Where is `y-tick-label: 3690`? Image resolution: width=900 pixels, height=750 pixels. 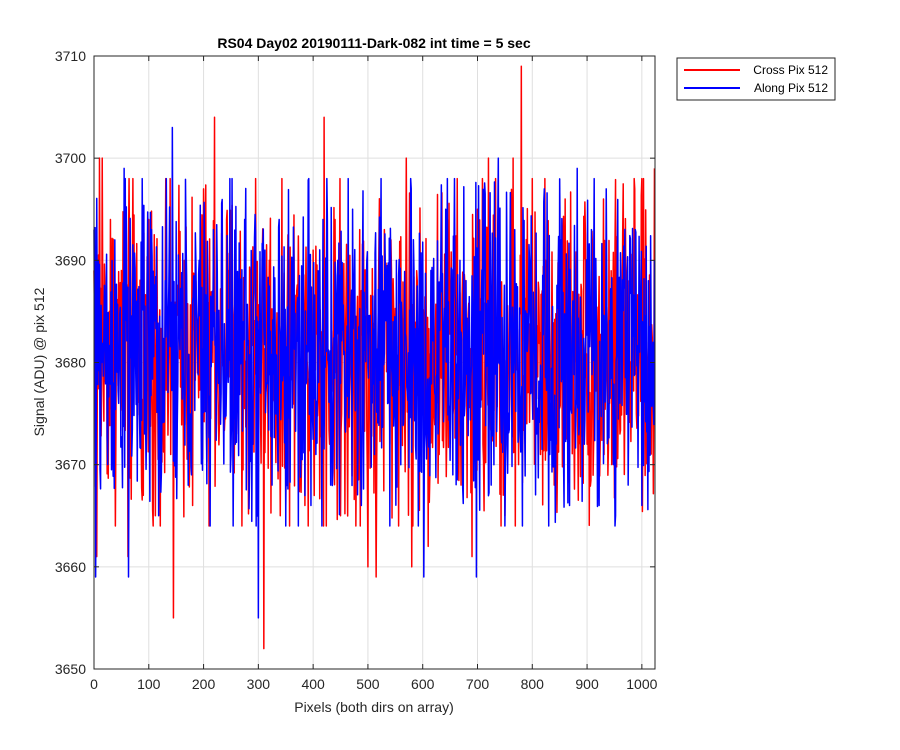
y-tick-label: 3690 is located at coordinates (70, 260).